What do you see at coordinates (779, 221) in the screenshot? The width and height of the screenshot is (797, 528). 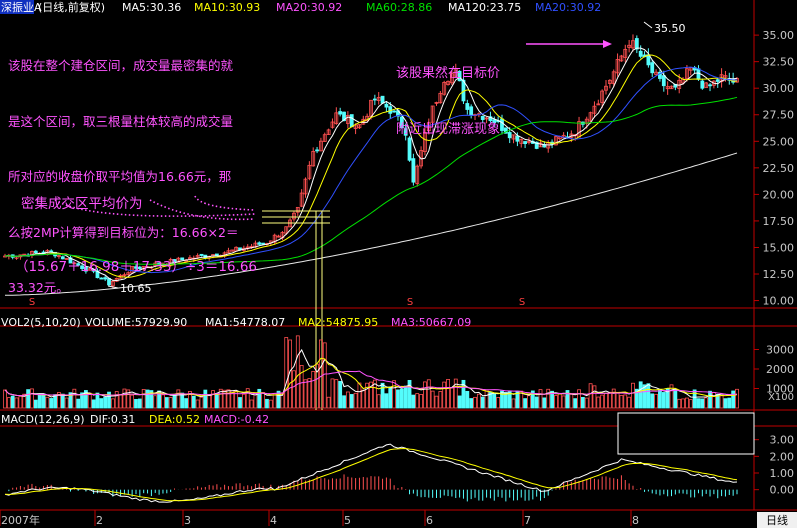 I see `price-axis-label: 17.50` at bounding box center [779, 221].